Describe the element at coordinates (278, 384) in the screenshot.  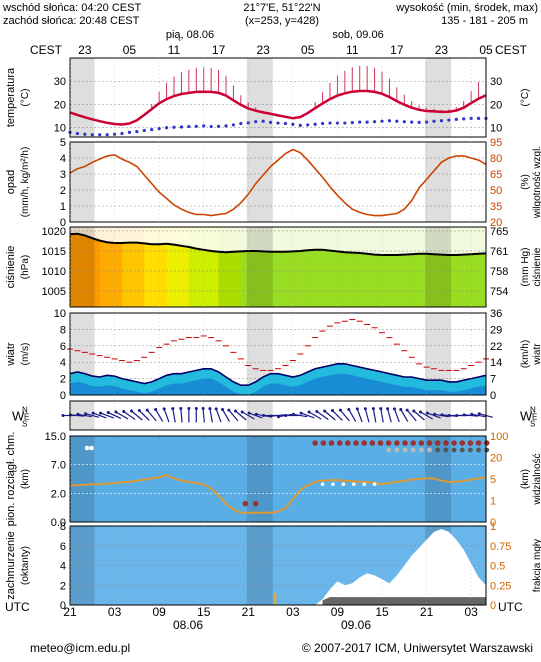
I see `wind-speed-core` at that location.